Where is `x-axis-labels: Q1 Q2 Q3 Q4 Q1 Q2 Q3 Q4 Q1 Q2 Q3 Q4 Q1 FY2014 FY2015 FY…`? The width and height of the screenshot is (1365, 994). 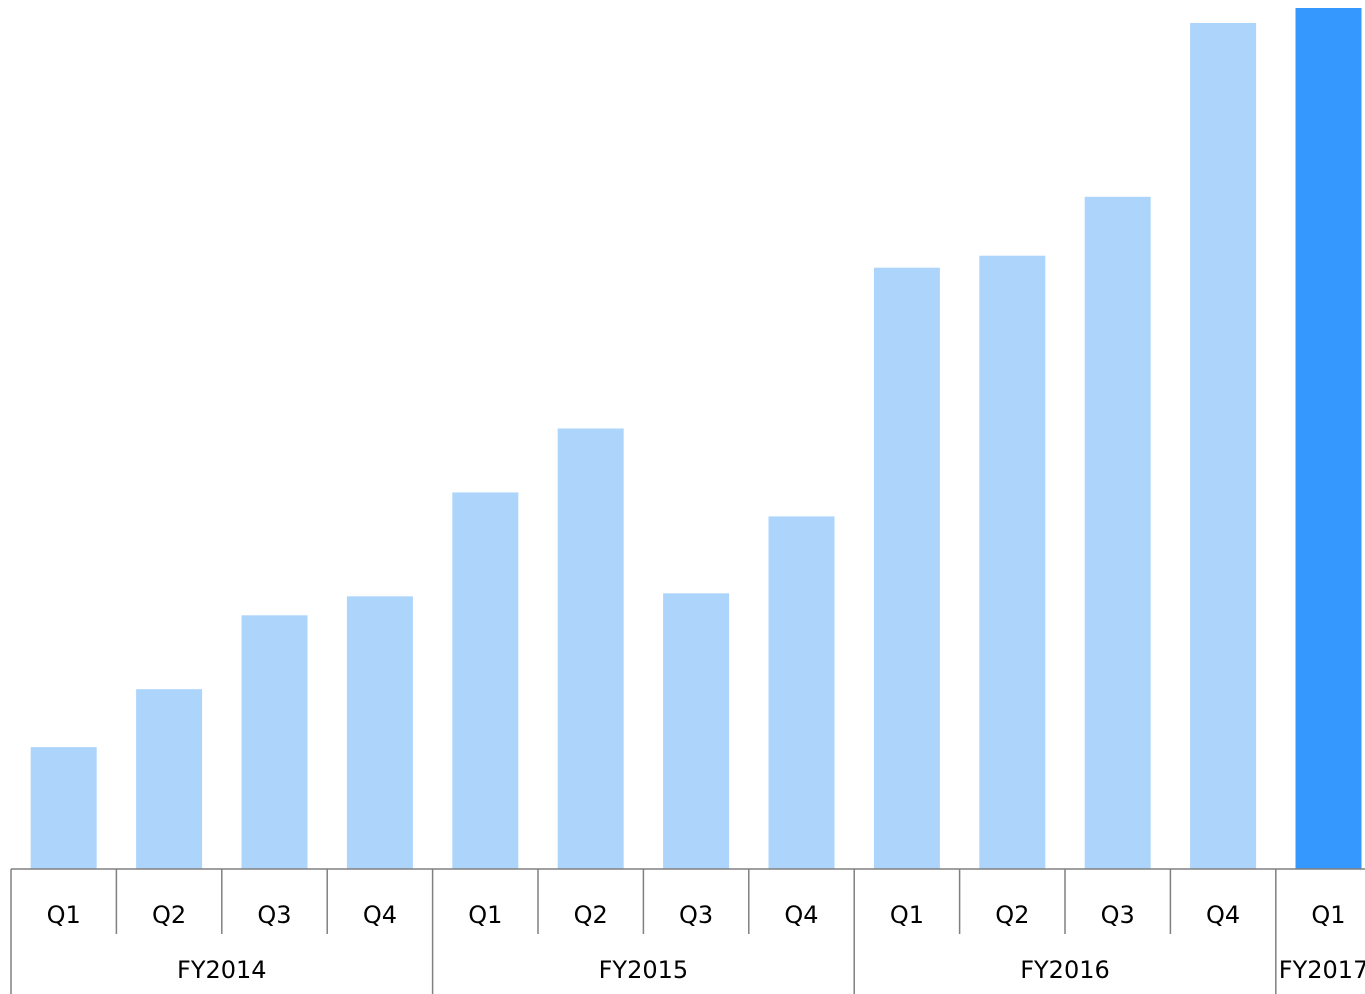
x-axis-labels: Q1 Q2 Q3 Q4 Q1 Q2 Q3 Q4 Q1 Q2 Q3 Q4 Q1 FY2014 FY2015 FY… is located at coordinates (706, 942).